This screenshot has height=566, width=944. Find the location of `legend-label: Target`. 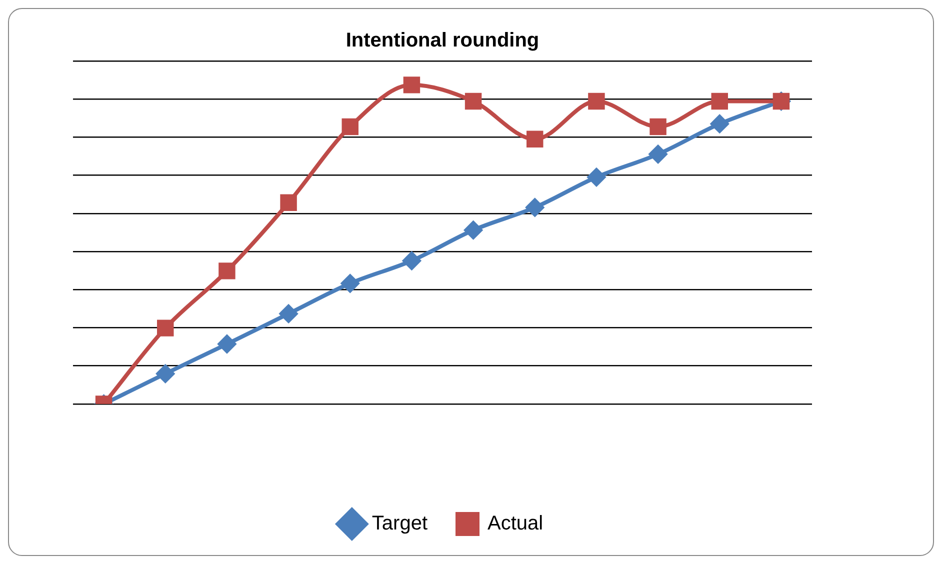

legend-label: Target is located at coordinates (400, 523).